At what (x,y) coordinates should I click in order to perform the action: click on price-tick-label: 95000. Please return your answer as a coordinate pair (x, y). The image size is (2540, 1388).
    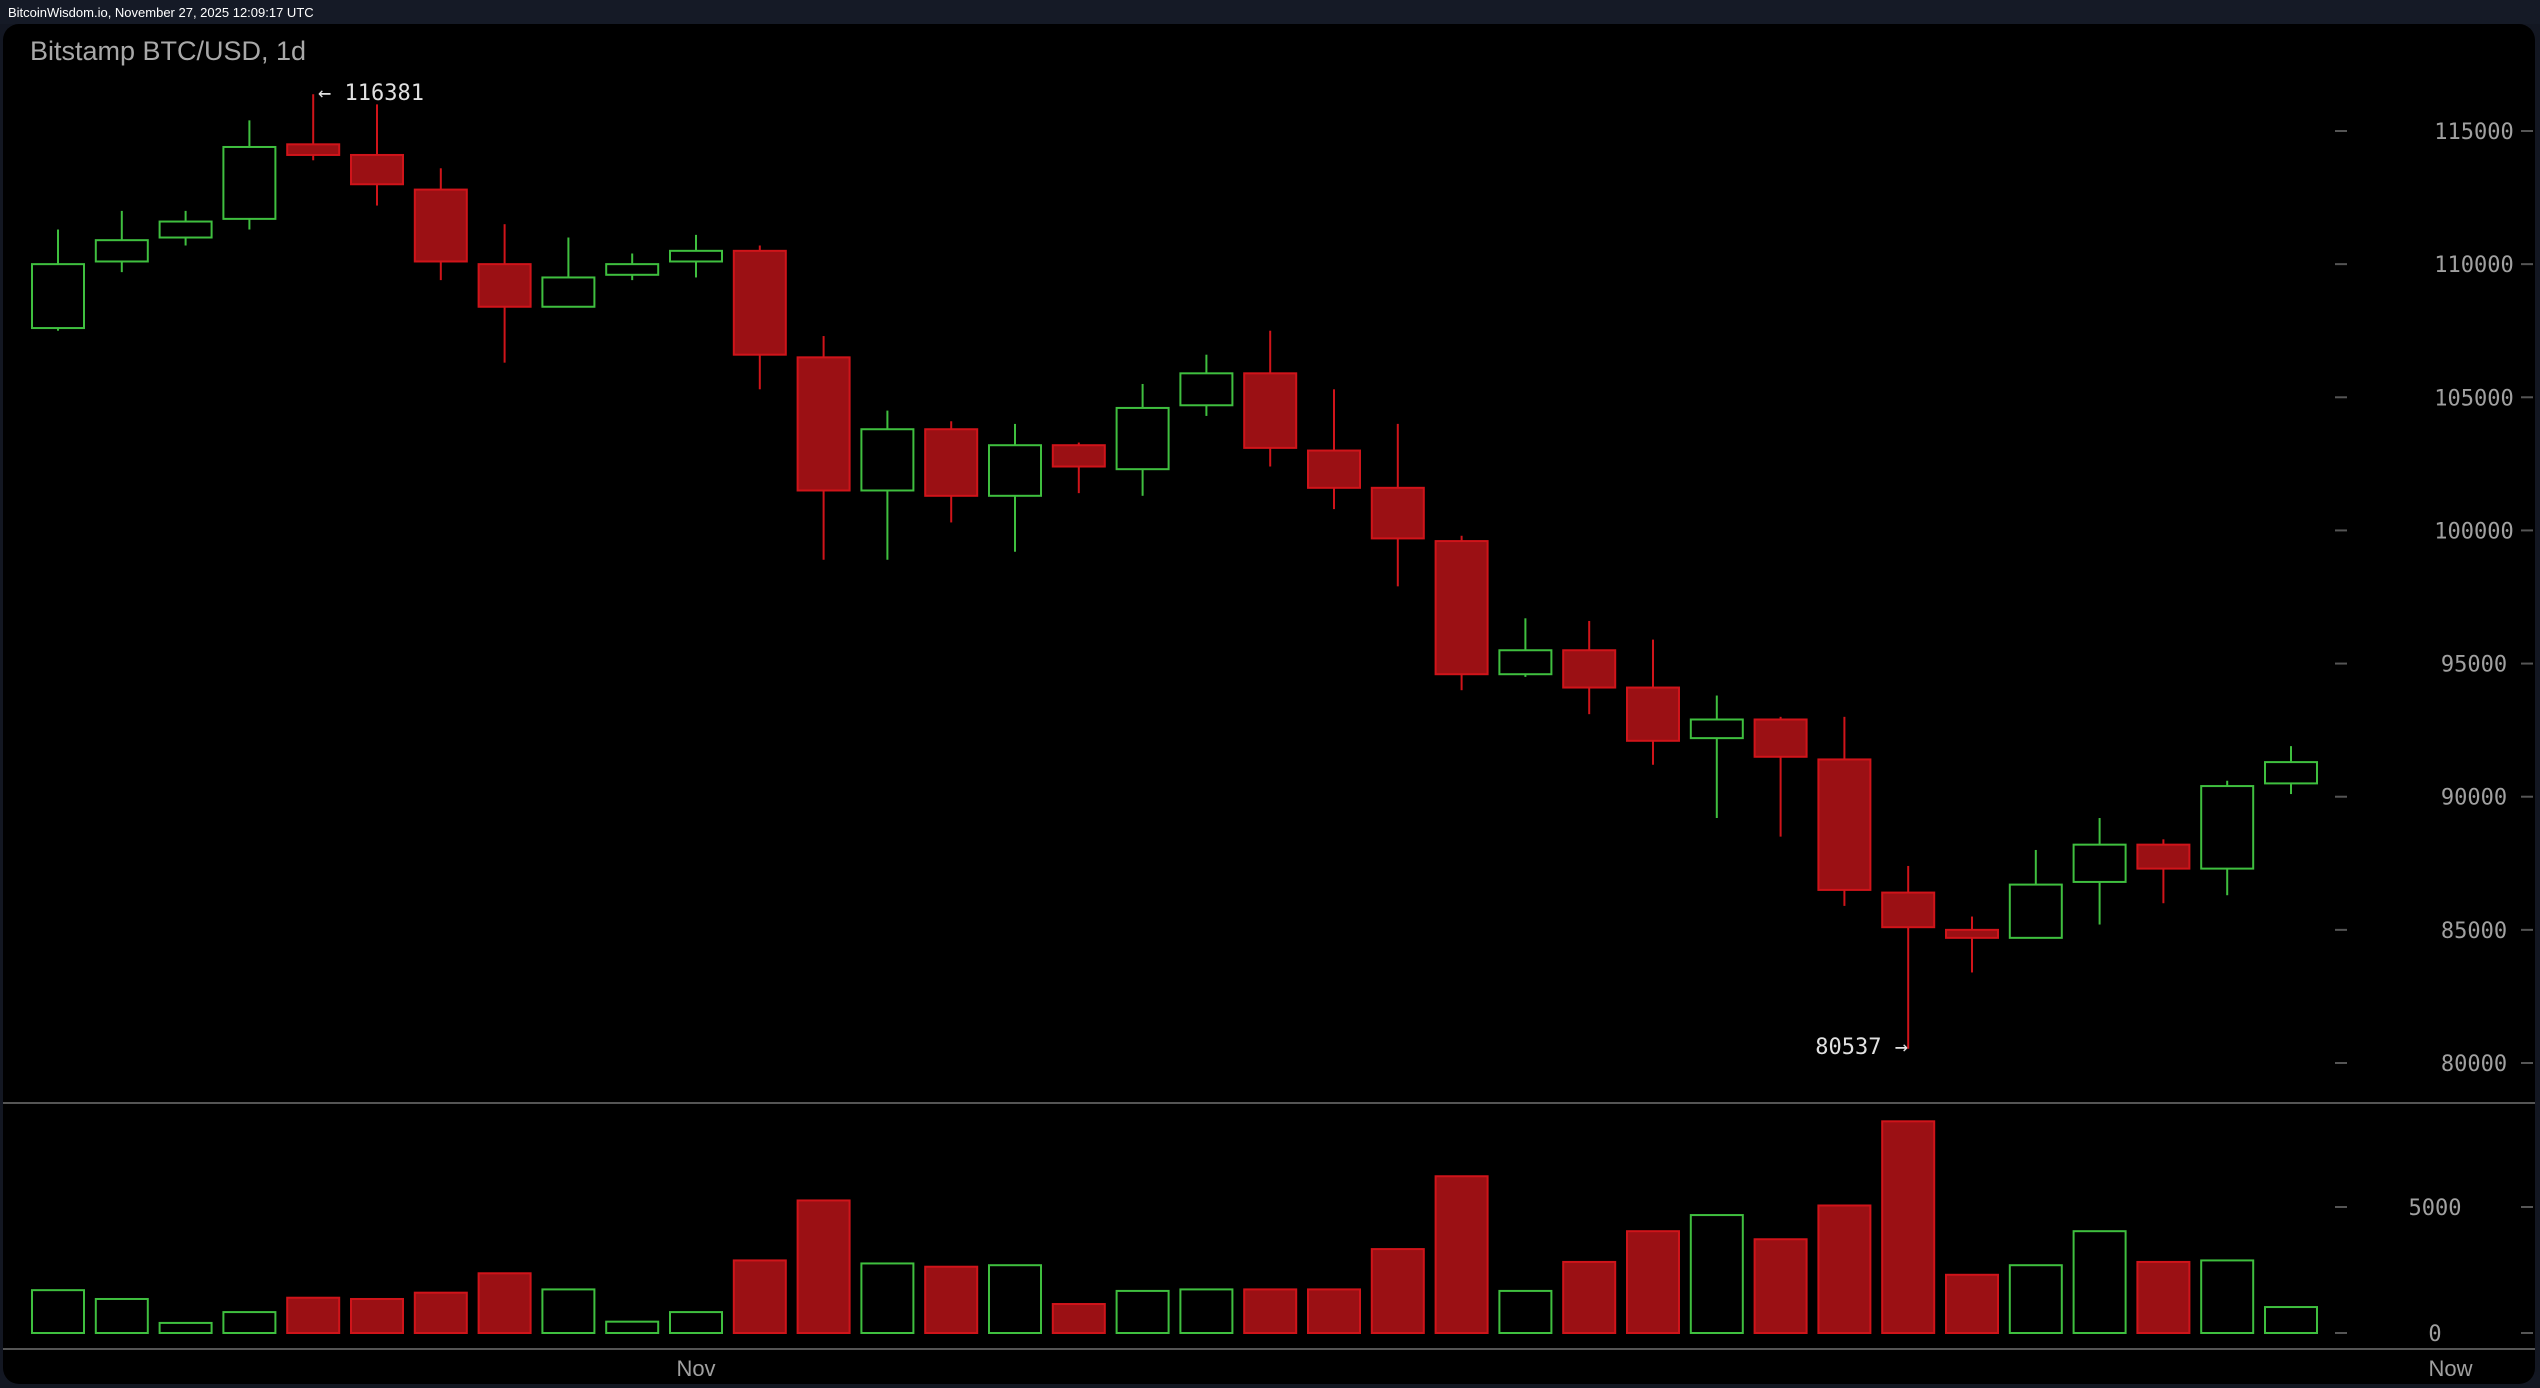
    Looking at the image, I should click on (2474, 665).